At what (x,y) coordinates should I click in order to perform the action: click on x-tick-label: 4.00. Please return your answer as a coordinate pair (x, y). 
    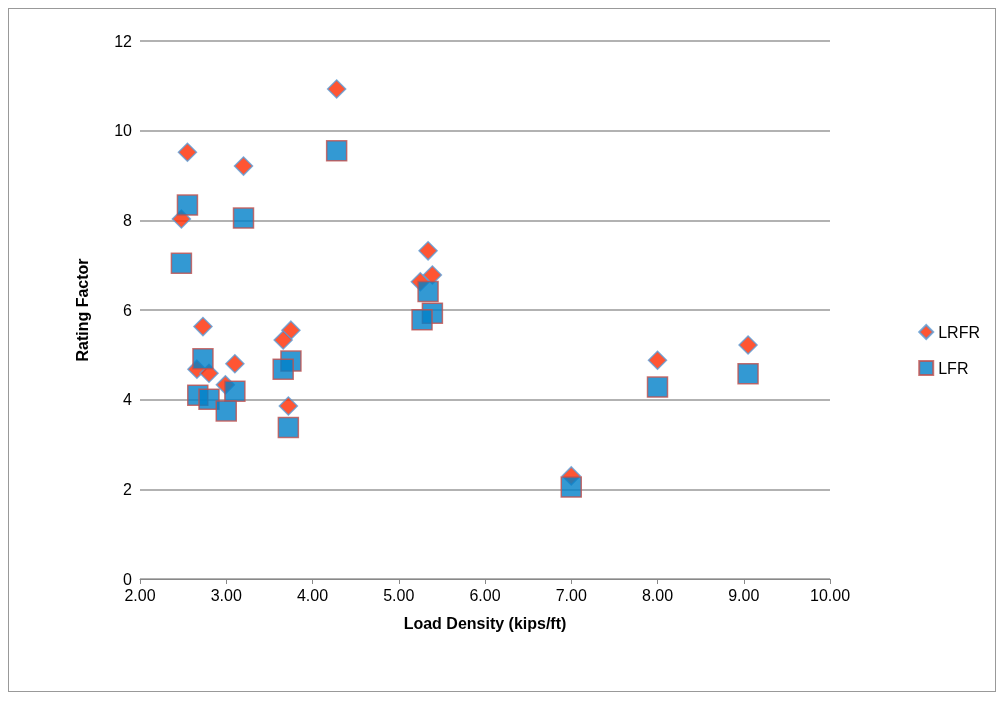
    Looking at the image, I should click on (312, 595).